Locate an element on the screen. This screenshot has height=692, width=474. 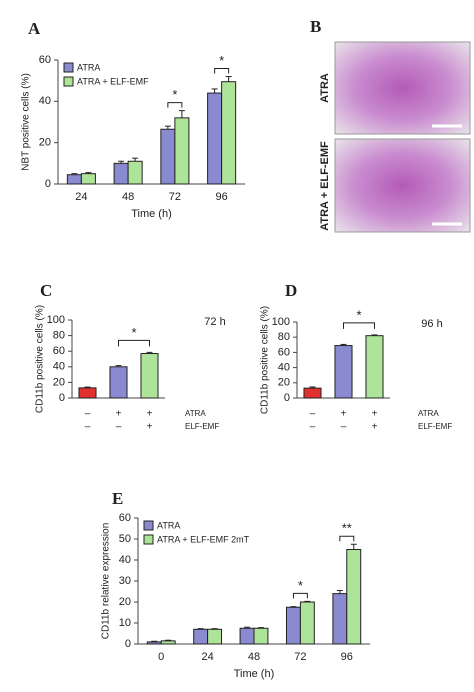
x-tick-label: 0 is located at coordinates (161, 657).